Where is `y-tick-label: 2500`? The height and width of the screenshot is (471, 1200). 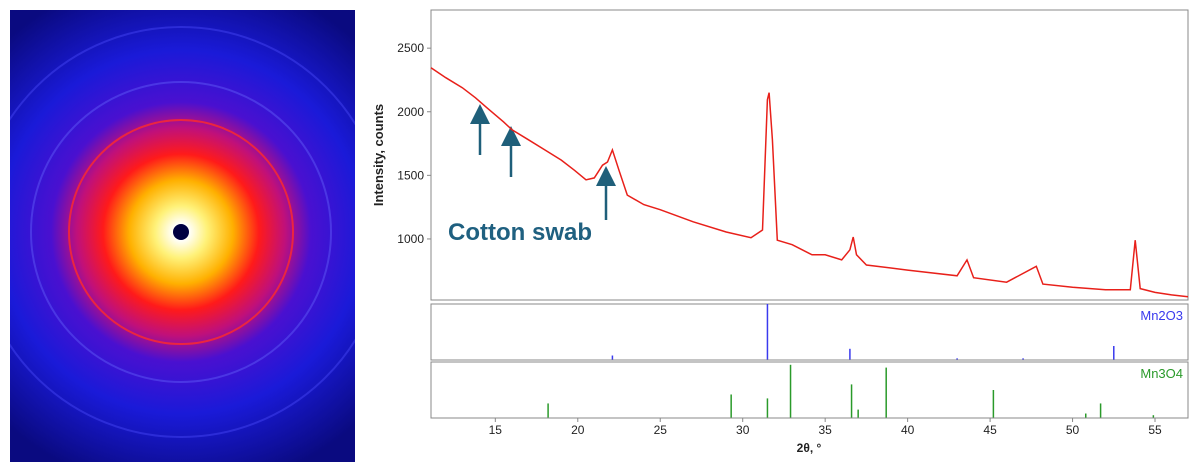 y-tick-label: 2500 is located at coordinates (410, 48).